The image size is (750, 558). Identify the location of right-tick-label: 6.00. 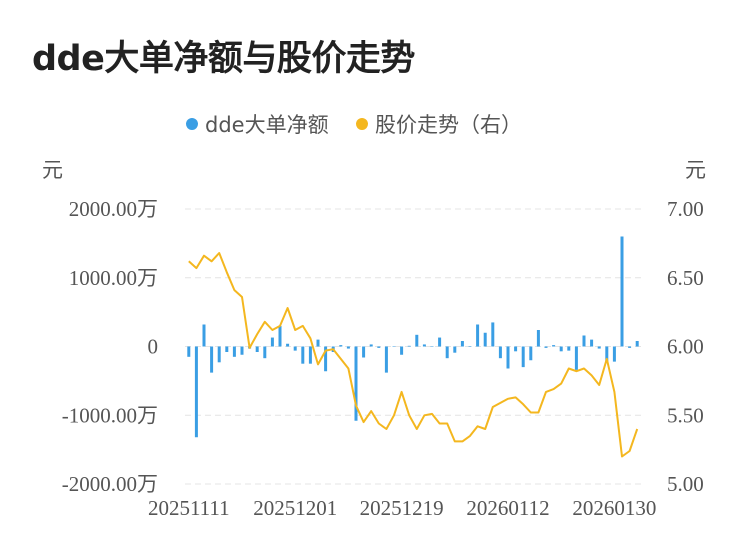
(685, 347).